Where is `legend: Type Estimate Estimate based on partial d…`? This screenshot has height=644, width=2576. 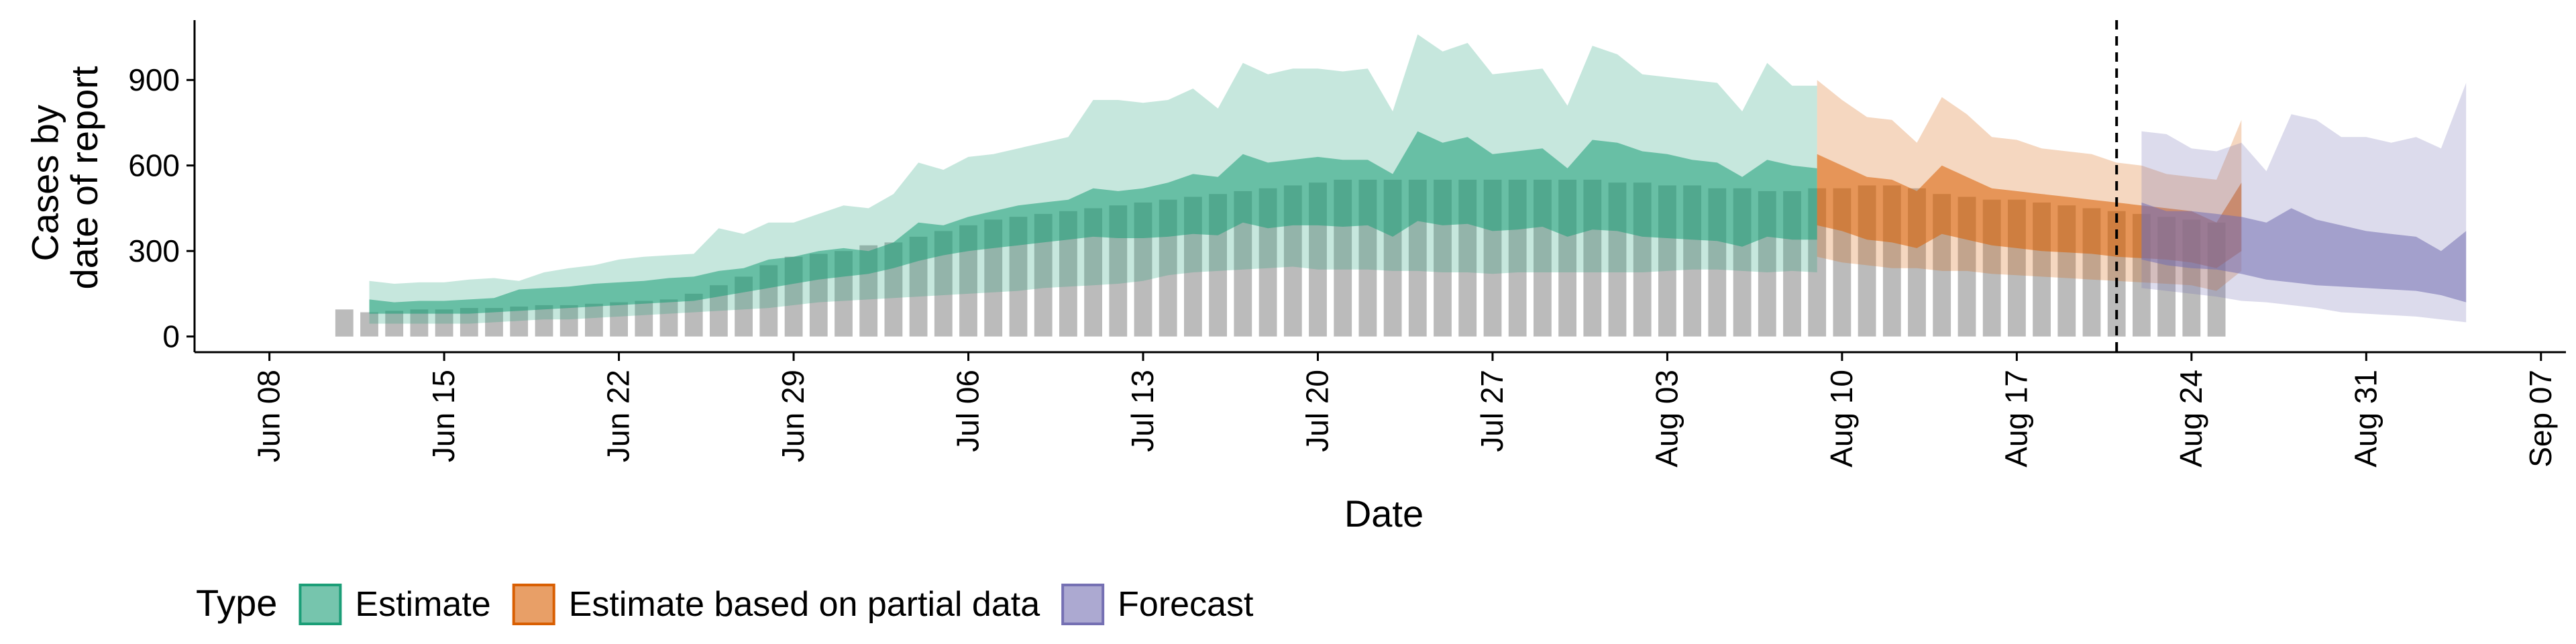
legend: Type Estimate Estimate based on partial d… is located at coordinates (725, 603).